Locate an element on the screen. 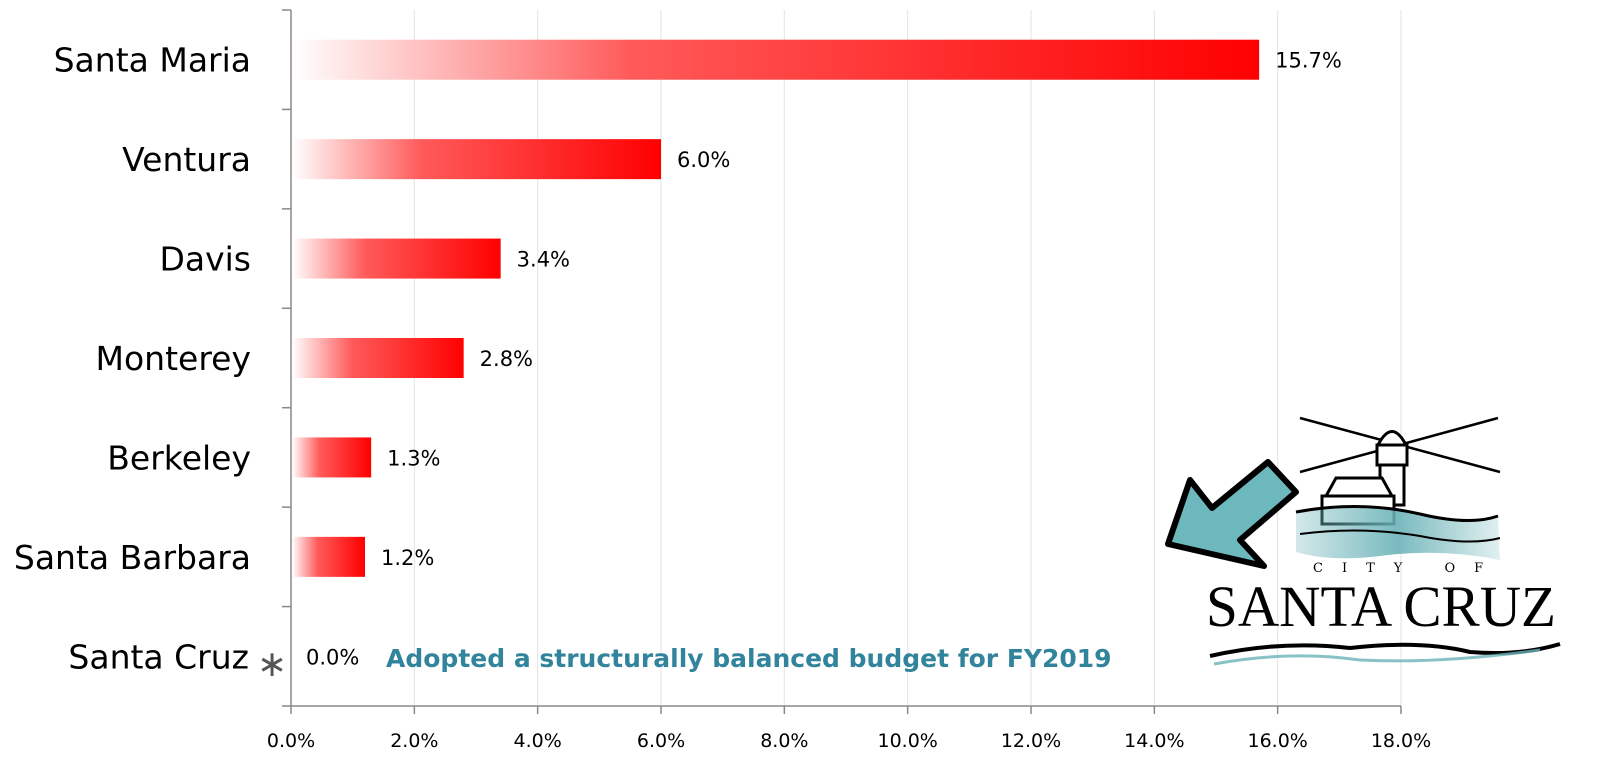 This screenshot has width=1598, height=768. category-label: Santa Cruz is located at coordinates (158, 656).